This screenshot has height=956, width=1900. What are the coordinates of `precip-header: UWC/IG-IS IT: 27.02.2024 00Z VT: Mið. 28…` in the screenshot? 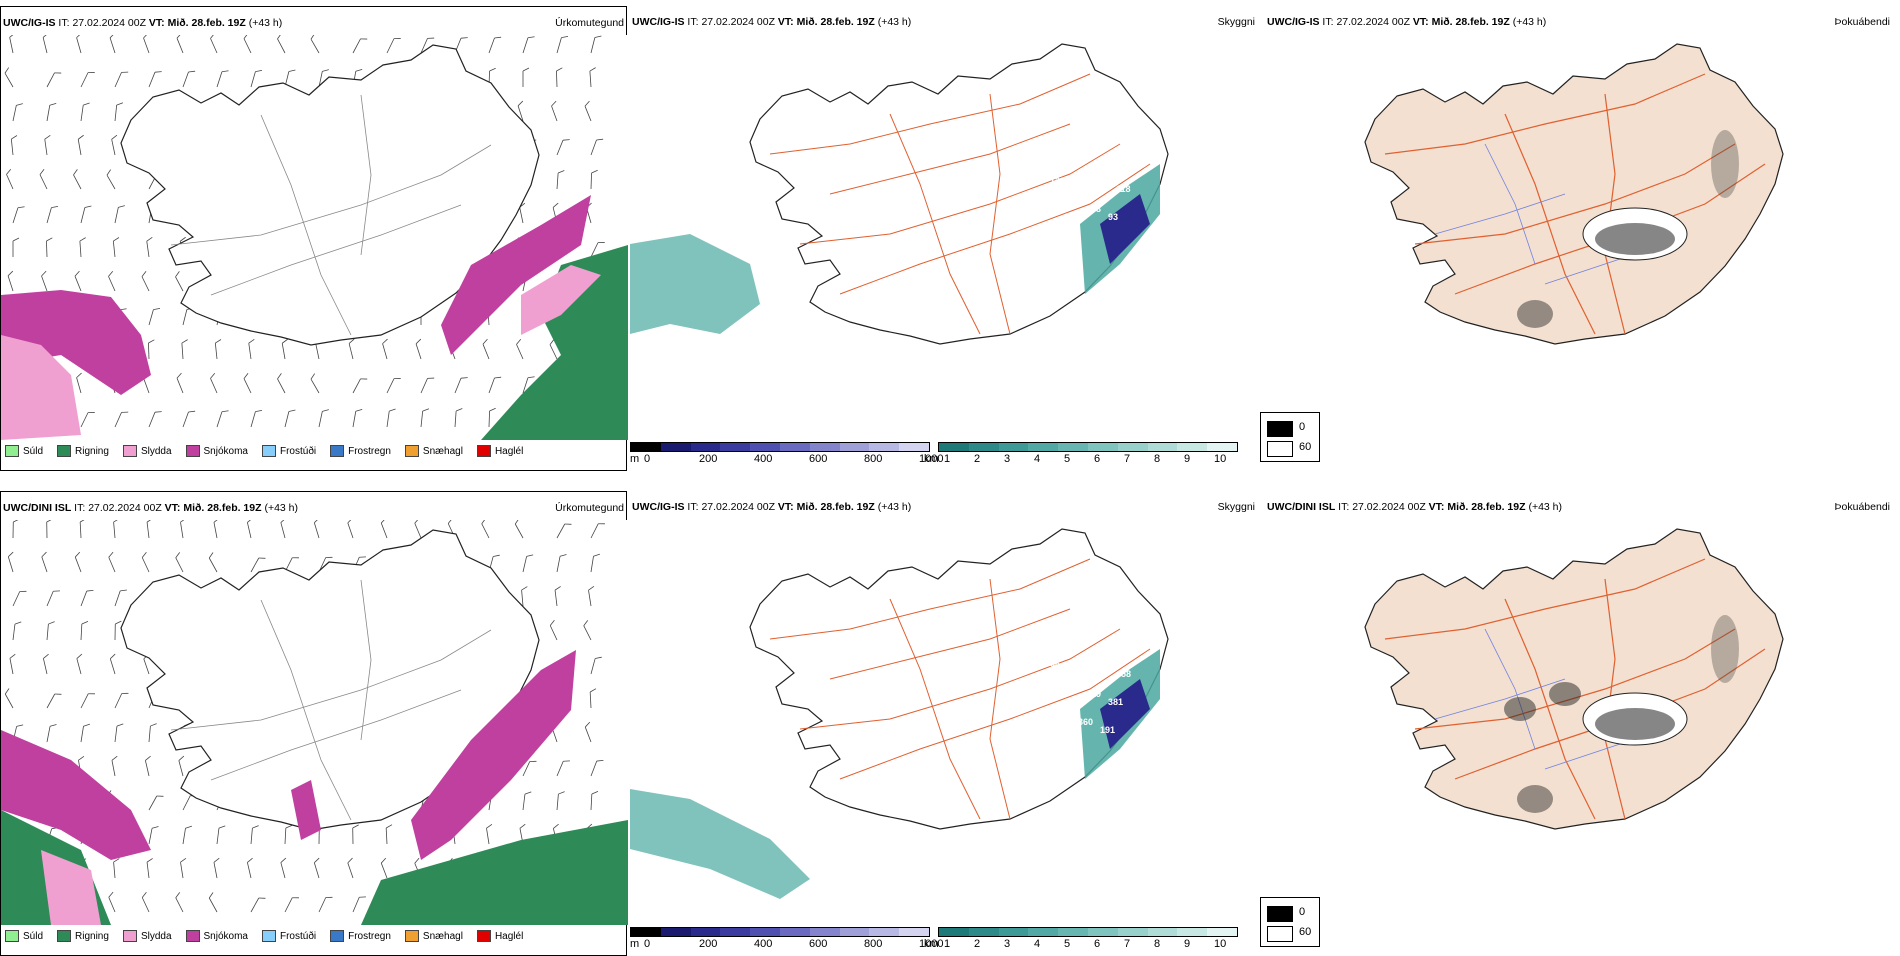 It's located at (313, 25).